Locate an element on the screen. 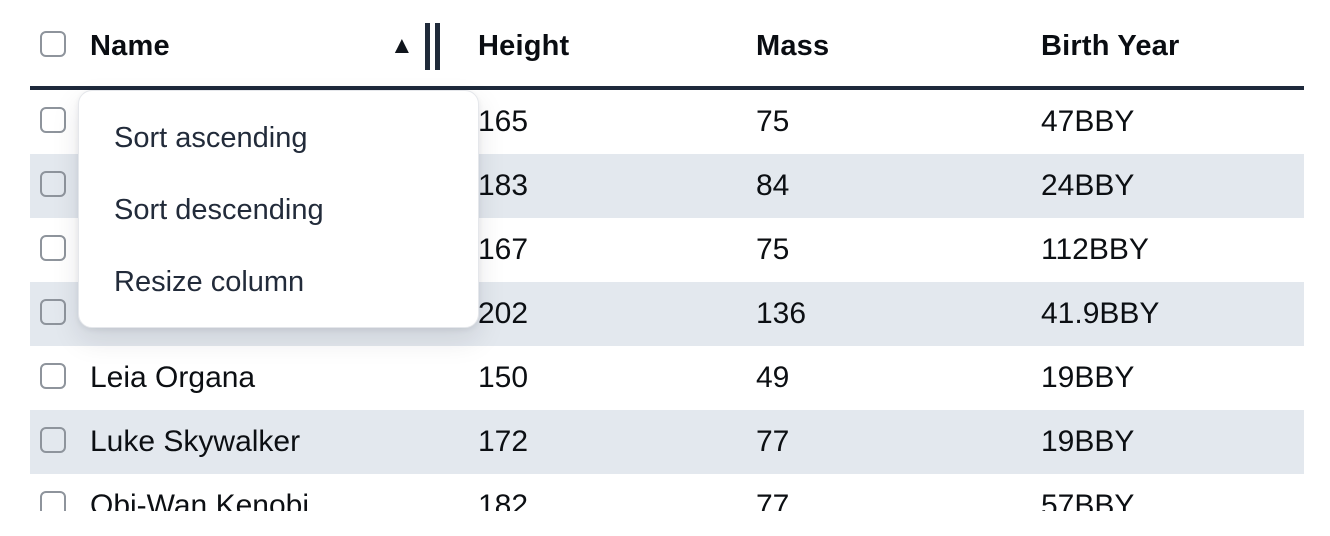 Image resolution: width=1330 pixels, height=536 pixels. menu-item-sort-descending: Sort descending is located at coordinates (219, 209).